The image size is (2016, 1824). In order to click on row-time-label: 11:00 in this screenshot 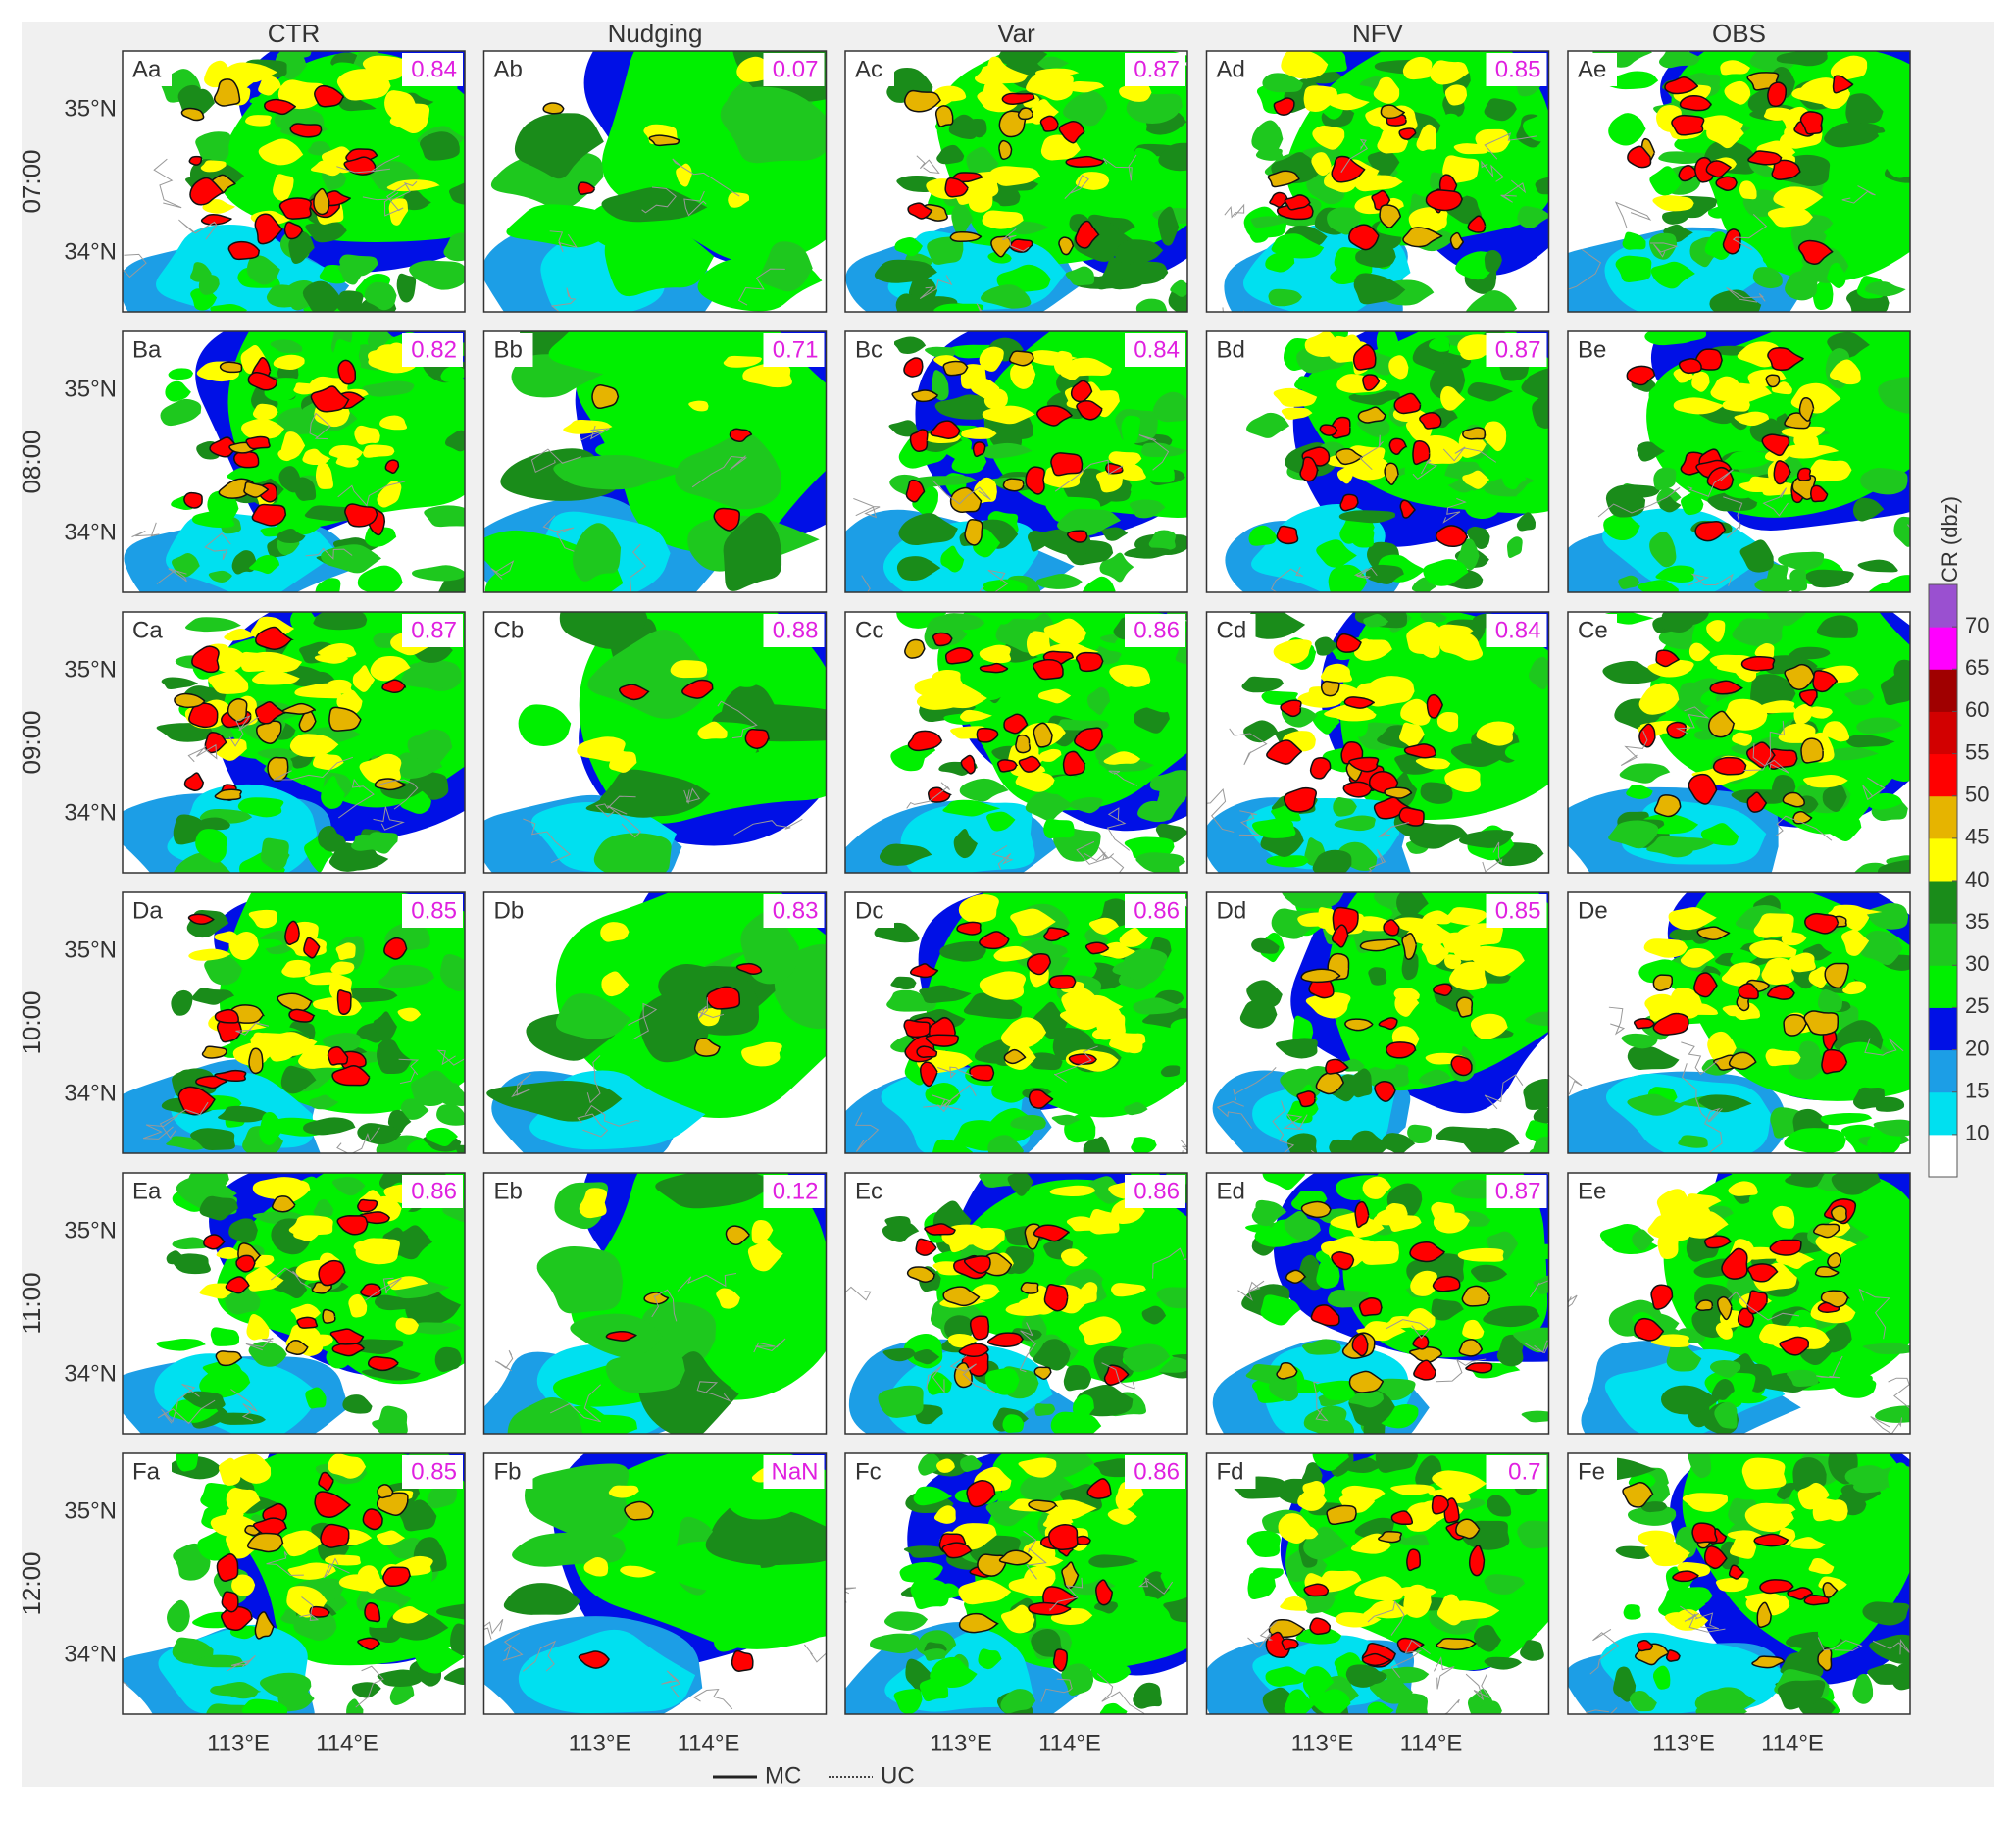, I will do `click(31, 1303)`.